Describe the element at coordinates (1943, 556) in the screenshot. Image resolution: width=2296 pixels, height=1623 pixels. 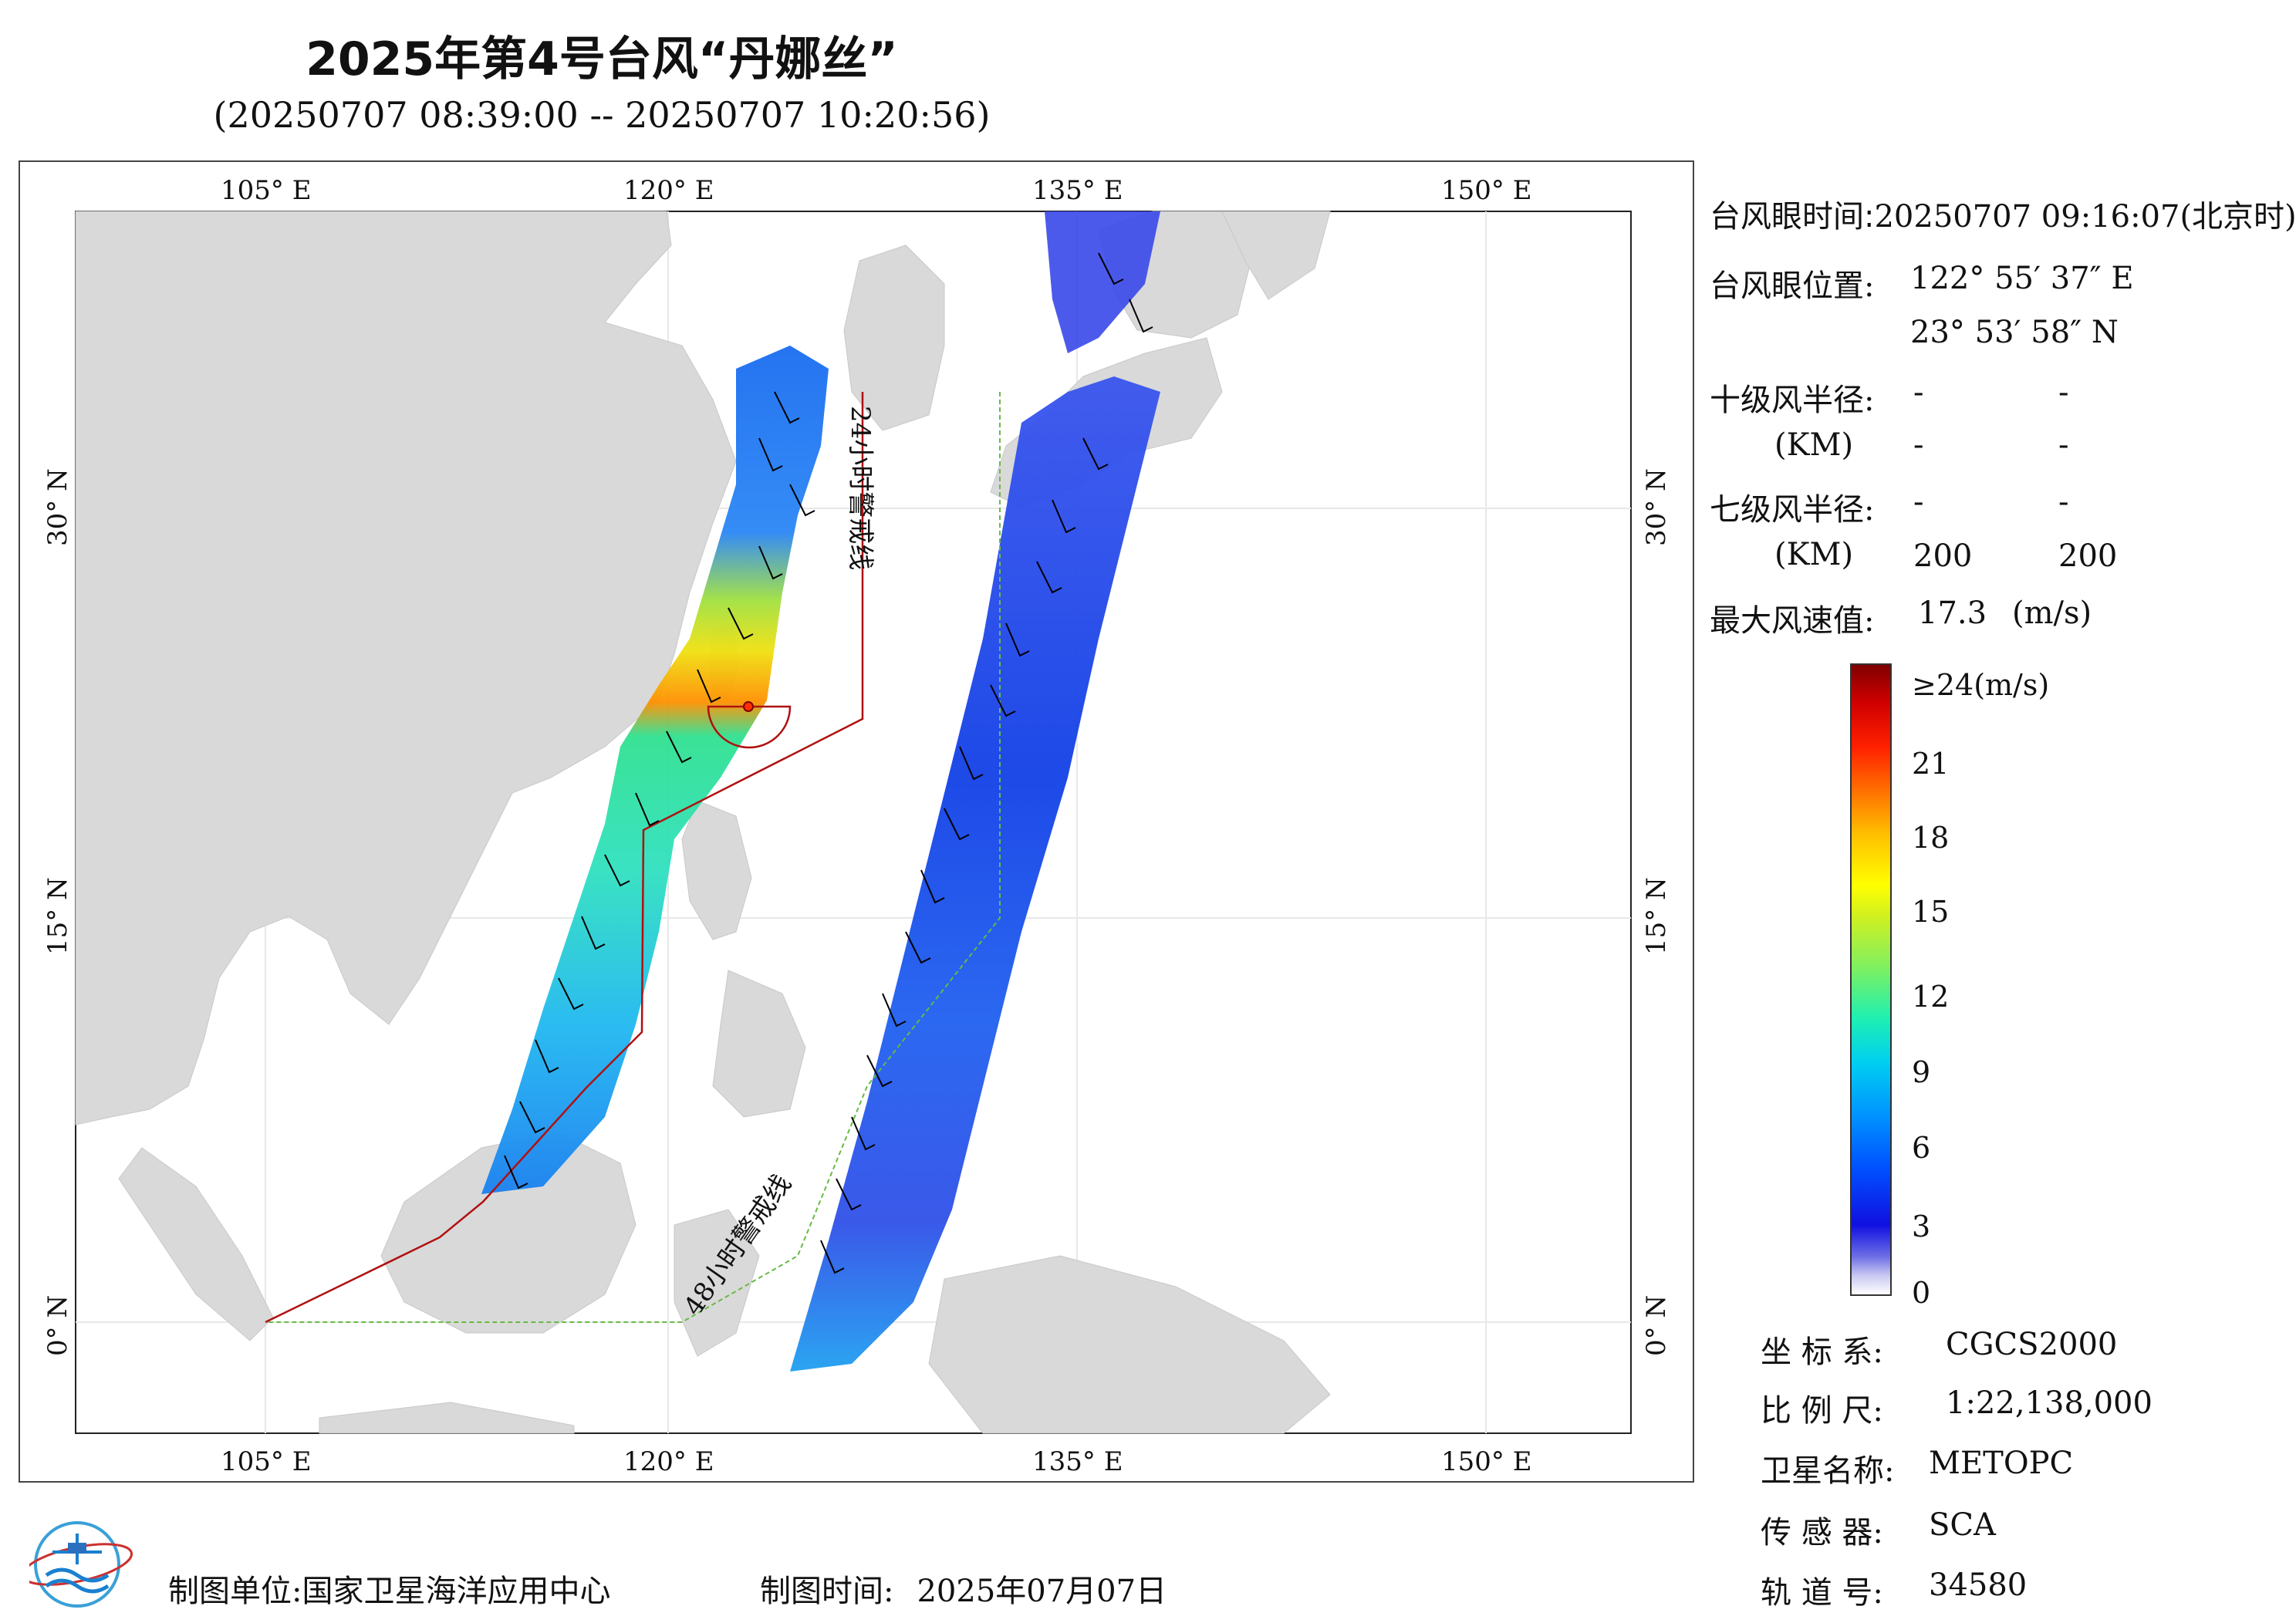
I see `r7-value-3: 200` at that location.